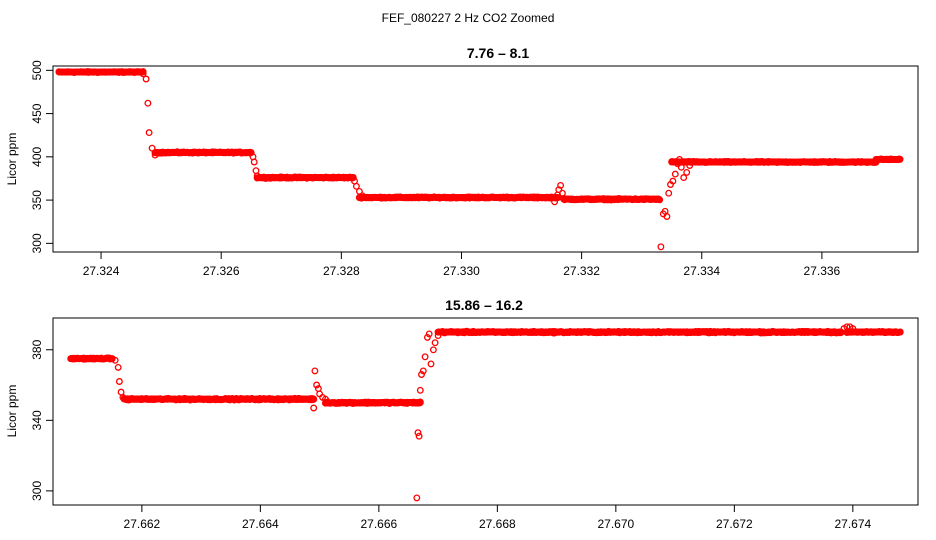 This screenshot has height=540, width=936. Describe the element at coordinates (37, 349) in the screenshot. I see `y-tick-label: 380` at that location.